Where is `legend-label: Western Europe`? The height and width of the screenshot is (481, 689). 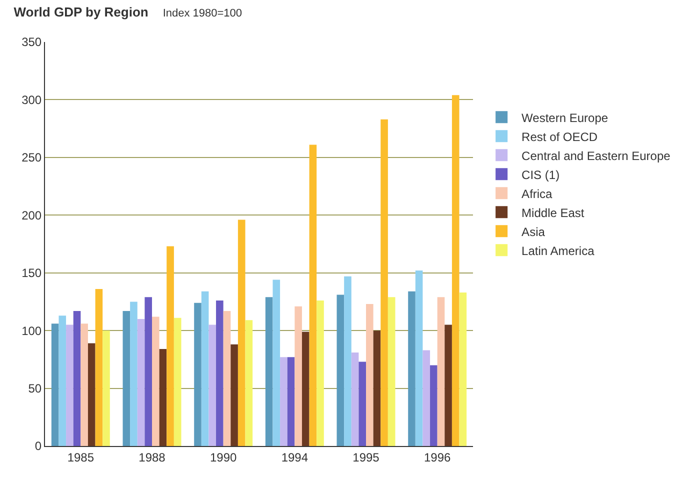 legend-label: Western Europe is located at coordinates (565, 117).